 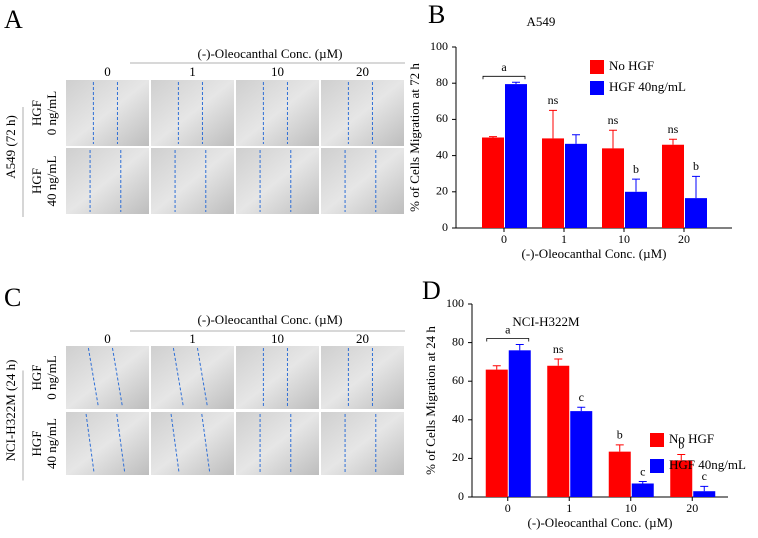 I want to click on row-label: 40 ng/mL, so click(x=51, y=180).